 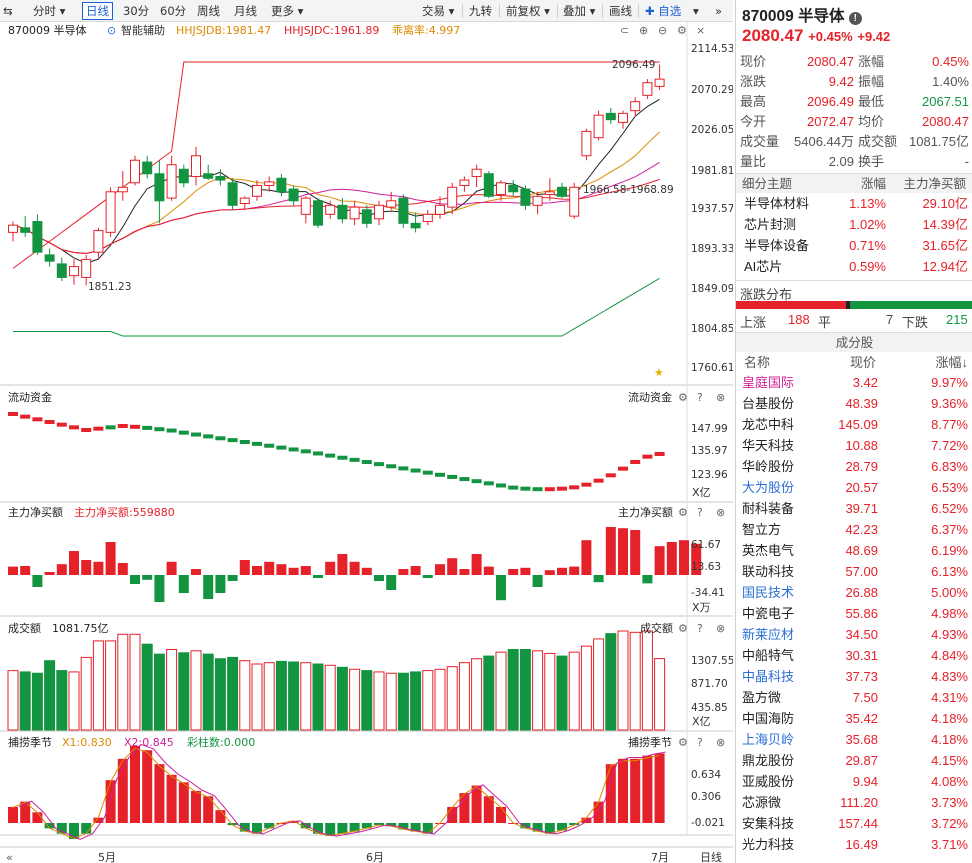 I want to click on constituent-row: 上海贝岭 35.68 4.18%, so click(x=855, y=739).